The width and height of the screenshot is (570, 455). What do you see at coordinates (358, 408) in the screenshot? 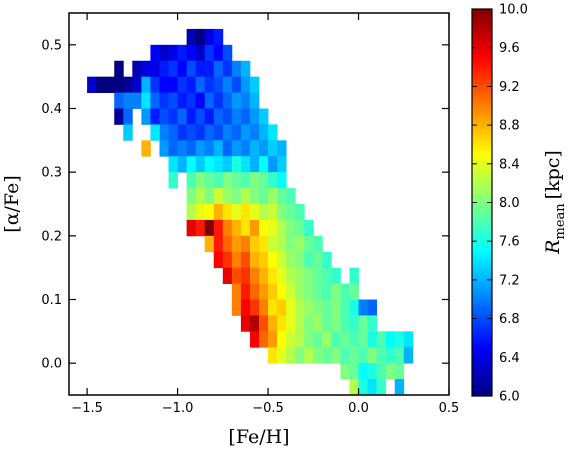
I see `x-tick-label: 0.0` at bounding box center [358, 408].